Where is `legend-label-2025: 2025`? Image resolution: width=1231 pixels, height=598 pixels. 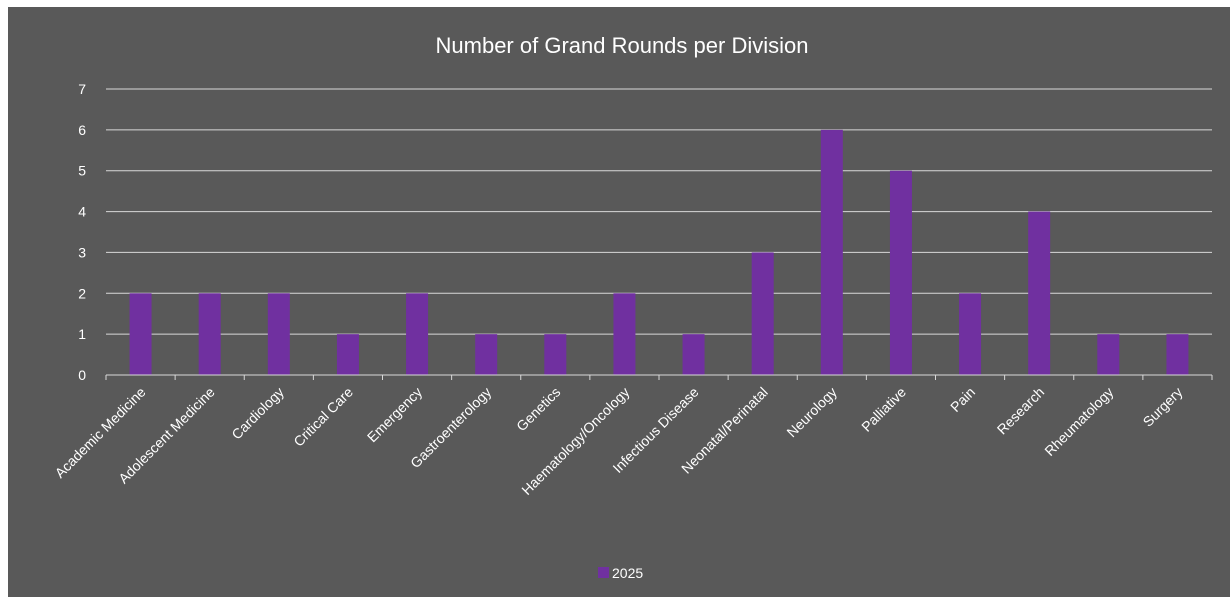 legend-label-2025: 2025 is located at coordinates (627, 573).